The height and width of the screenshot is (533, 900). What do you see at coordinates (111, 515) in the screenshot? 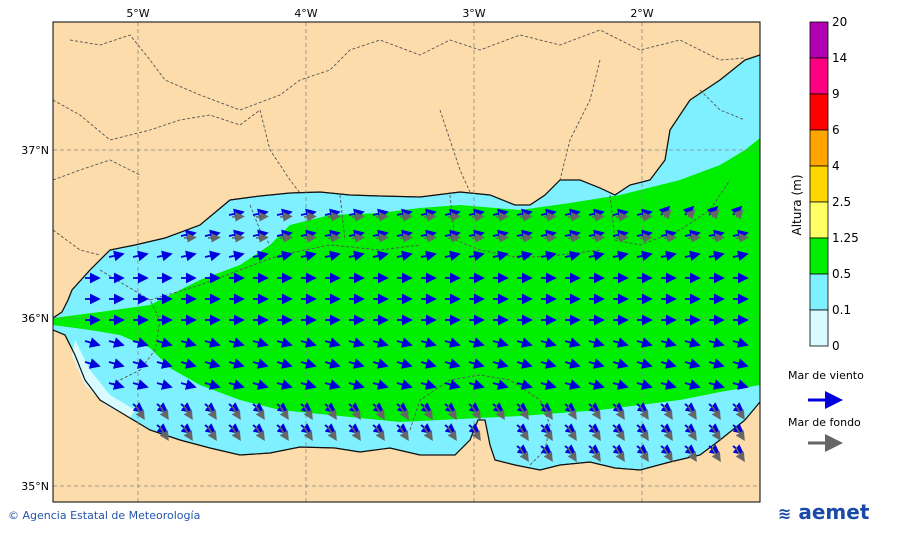
I see `copyright-text: Agencia Estatal de Meteorología` at bounding box center [111, 515].